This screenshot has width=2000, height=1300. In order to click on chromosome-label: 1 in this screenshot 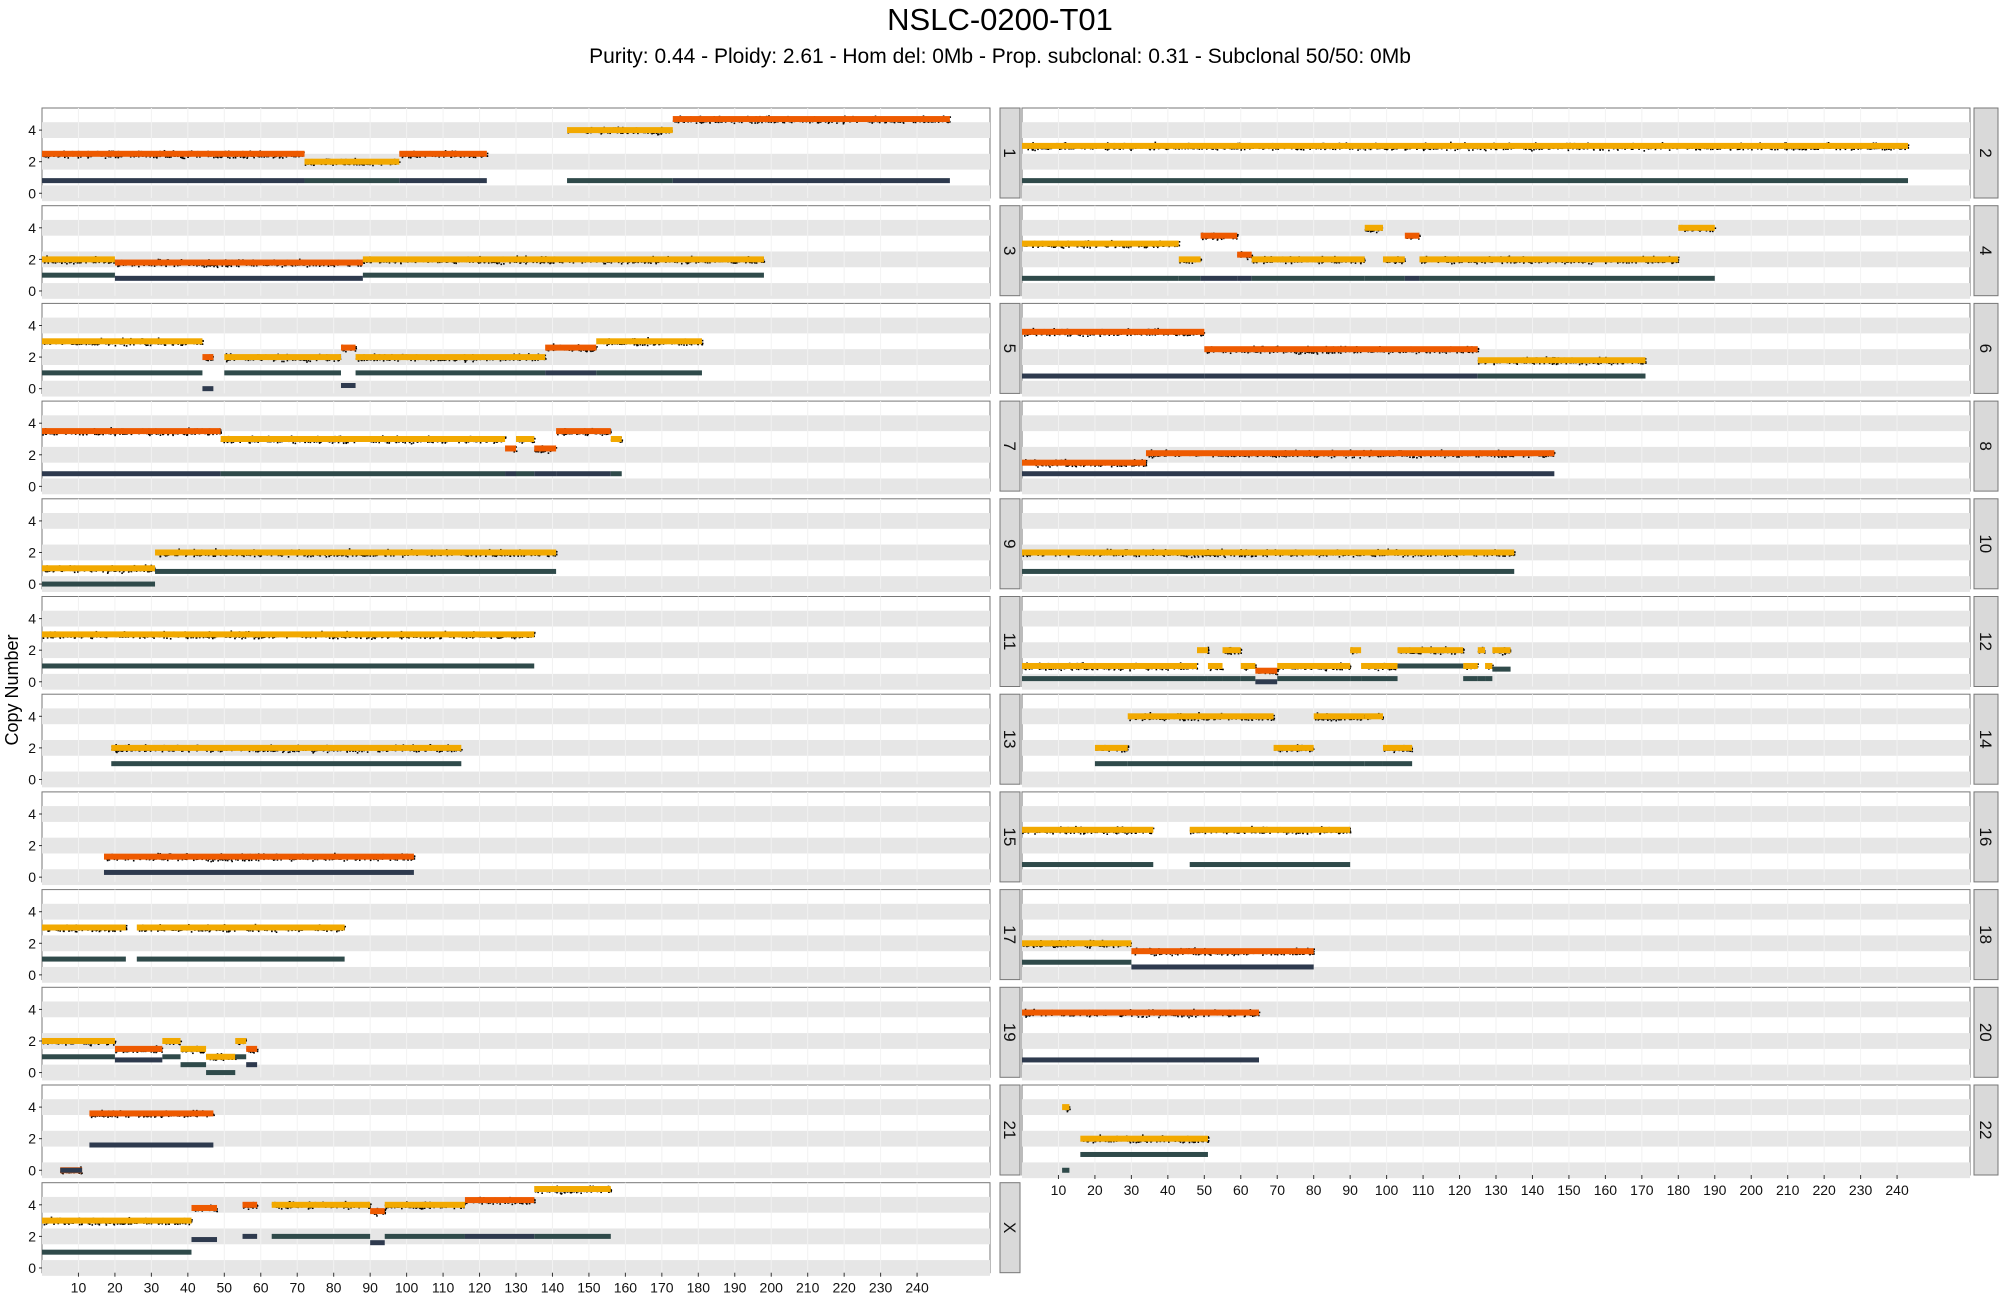, I will do `click(1009, 152)`.